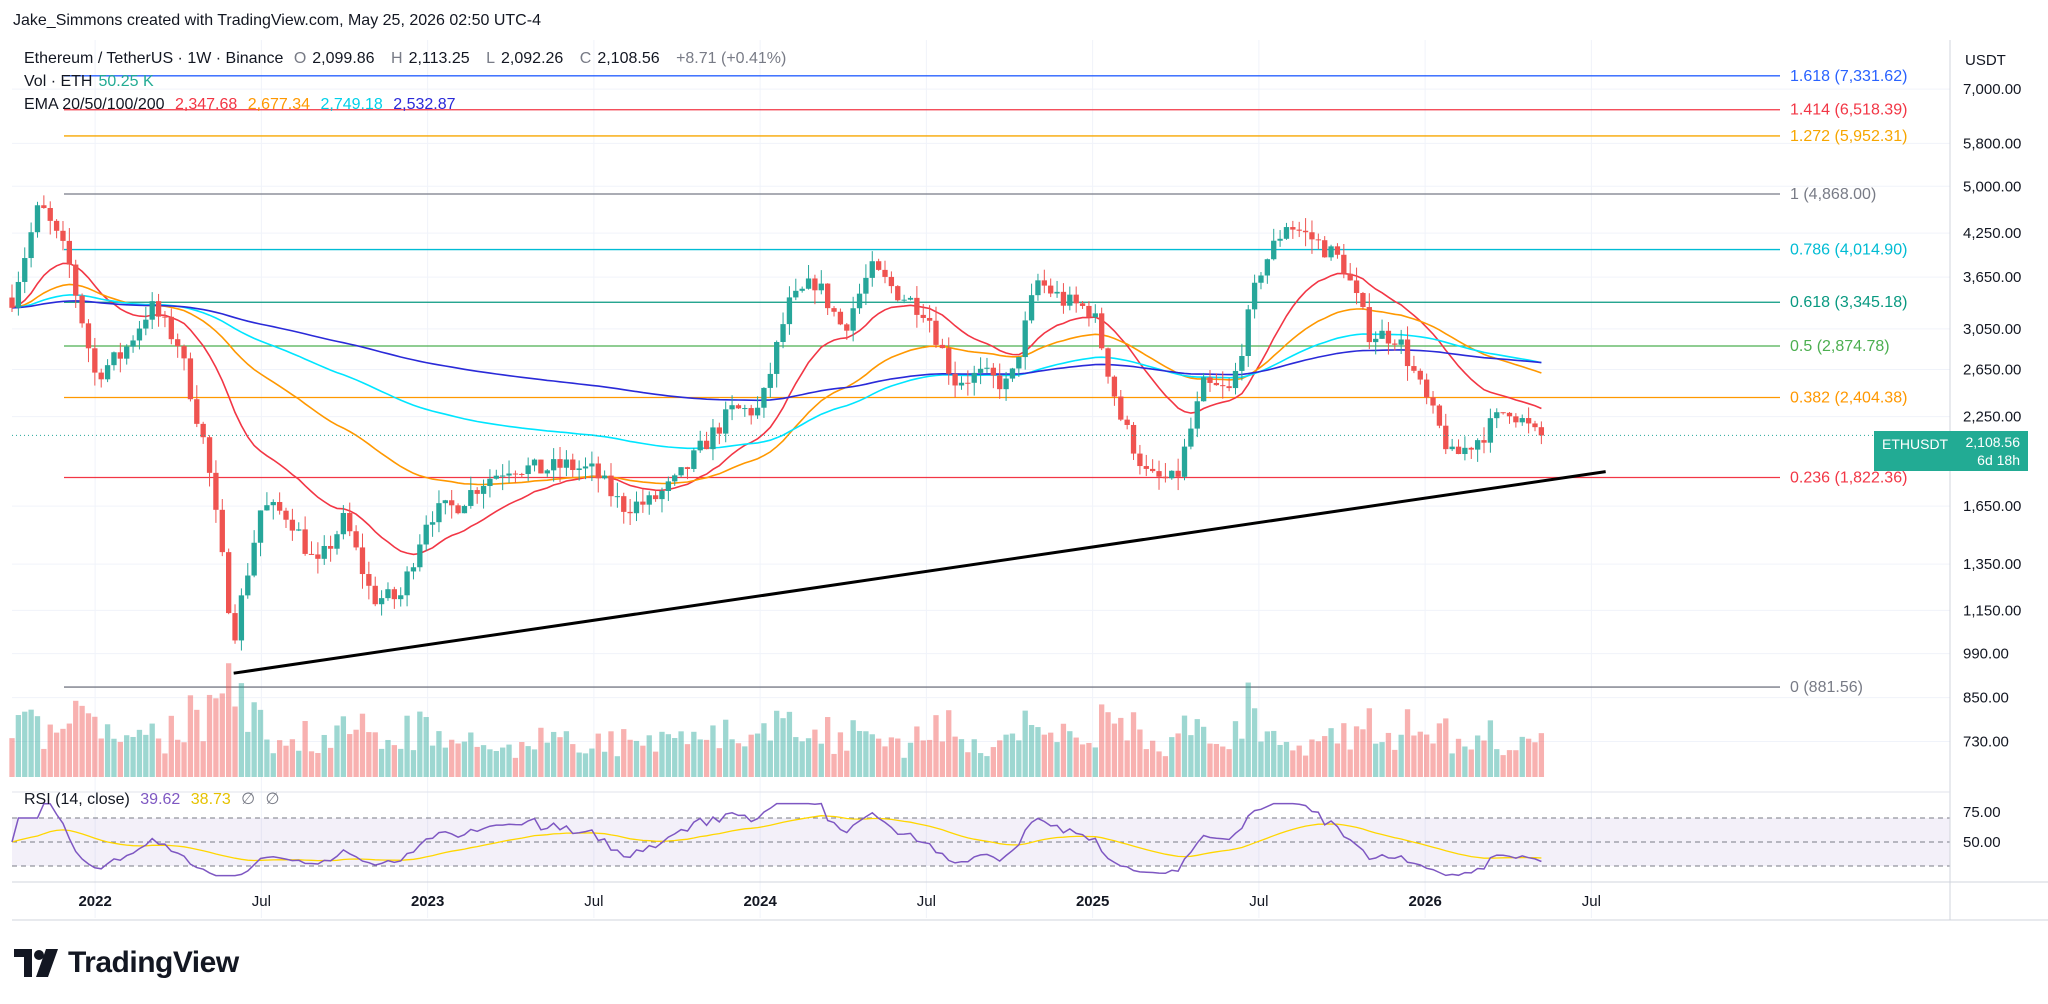 This screenshot has height=1004, width=2048. Describe the element at coordinates (1848, 398) in the screenshot. I see `fib-label-7: 0.382 (2,404.38)` at that location.